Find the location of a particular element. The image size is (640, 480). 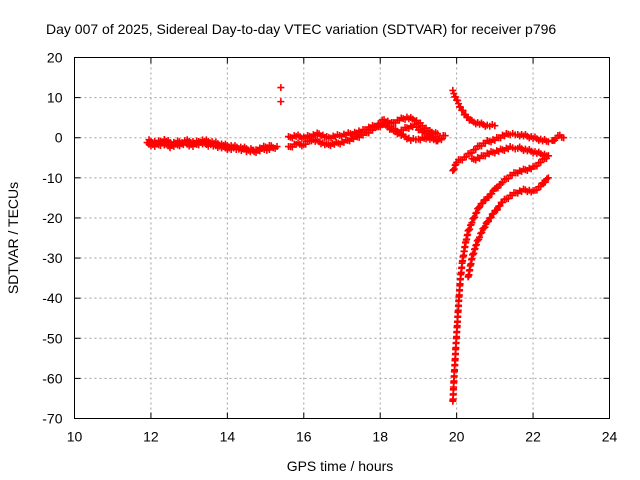

x-axis-label: GPS time / hours is located at coordinates (340, 466).